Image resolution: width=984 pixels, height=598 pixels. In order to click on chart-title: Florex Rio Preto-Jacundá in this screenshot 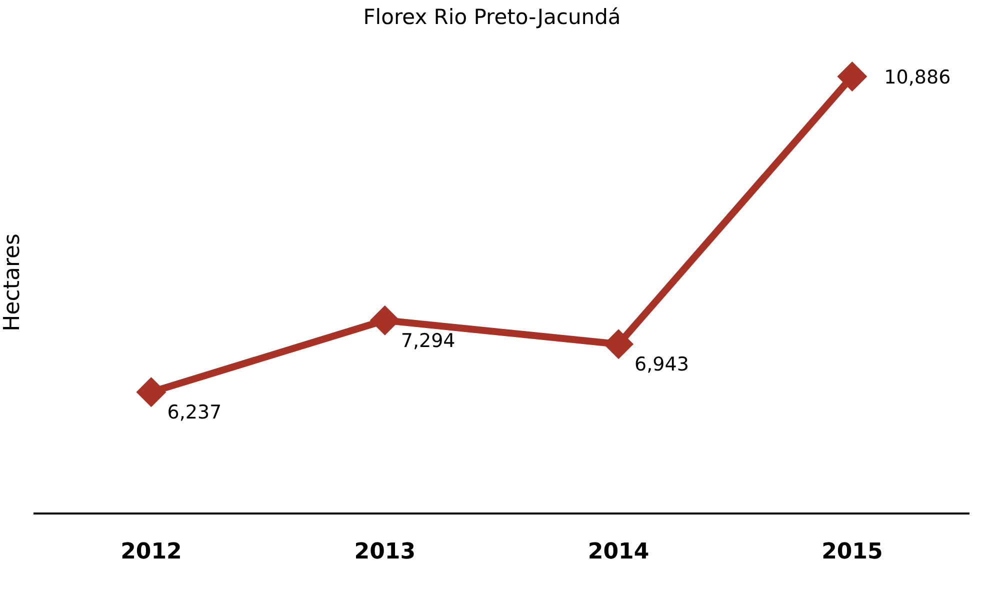, I will do `click(492, 17)`.